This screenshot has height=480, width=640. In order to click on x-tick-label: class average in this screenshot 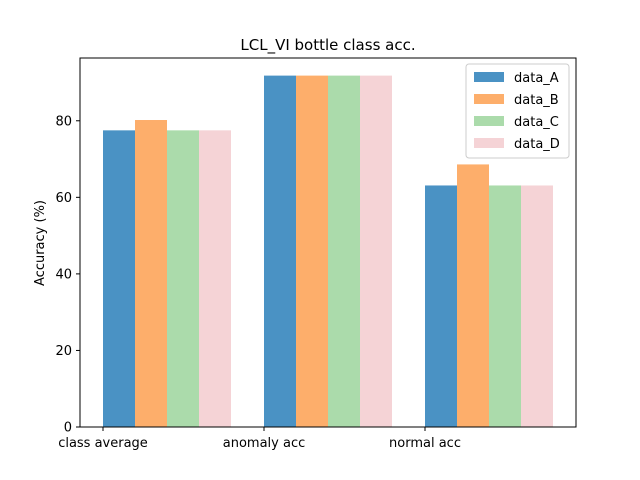, I will do `click(103, 443)`.